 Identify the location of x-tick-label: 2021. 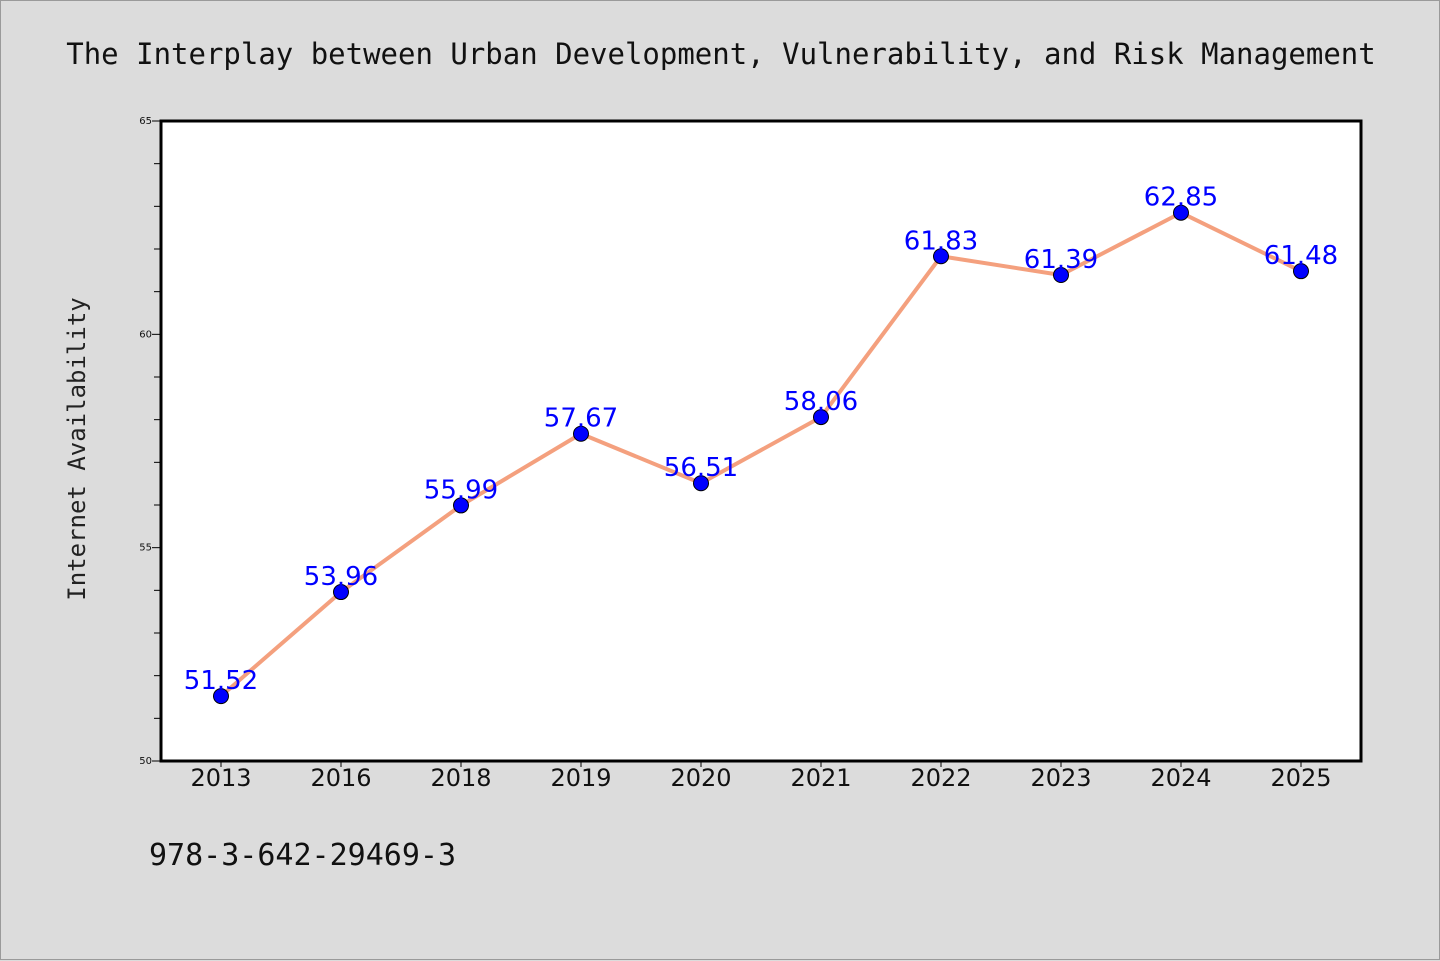
(820, 778).